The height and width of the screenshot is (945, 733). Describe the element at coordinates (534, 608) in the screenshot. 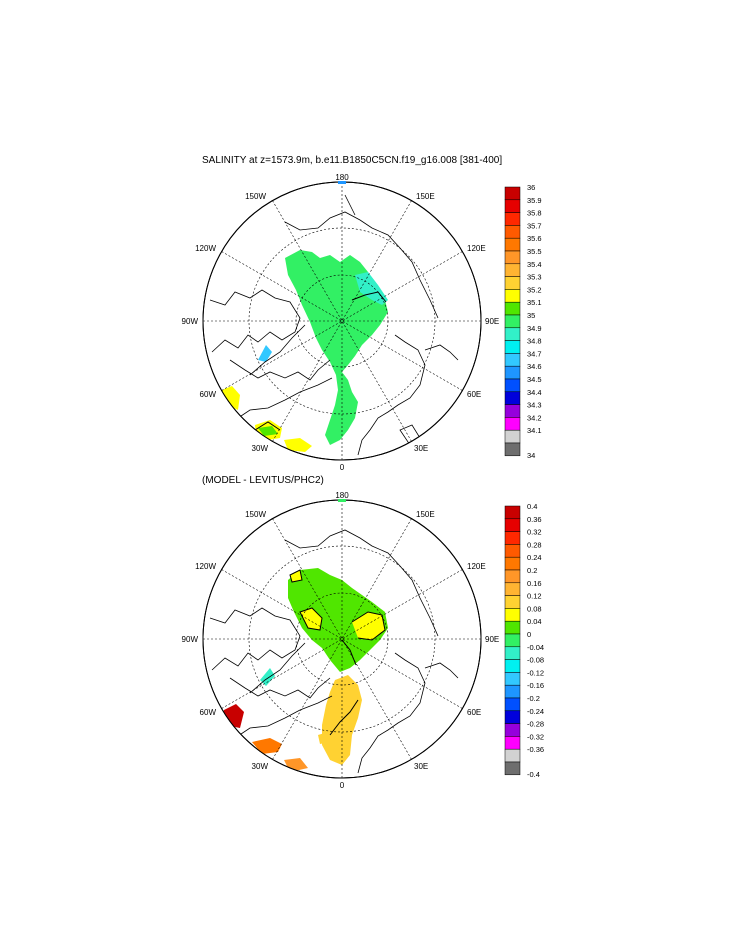

I see `colorbar-label: 0.08` at that location.